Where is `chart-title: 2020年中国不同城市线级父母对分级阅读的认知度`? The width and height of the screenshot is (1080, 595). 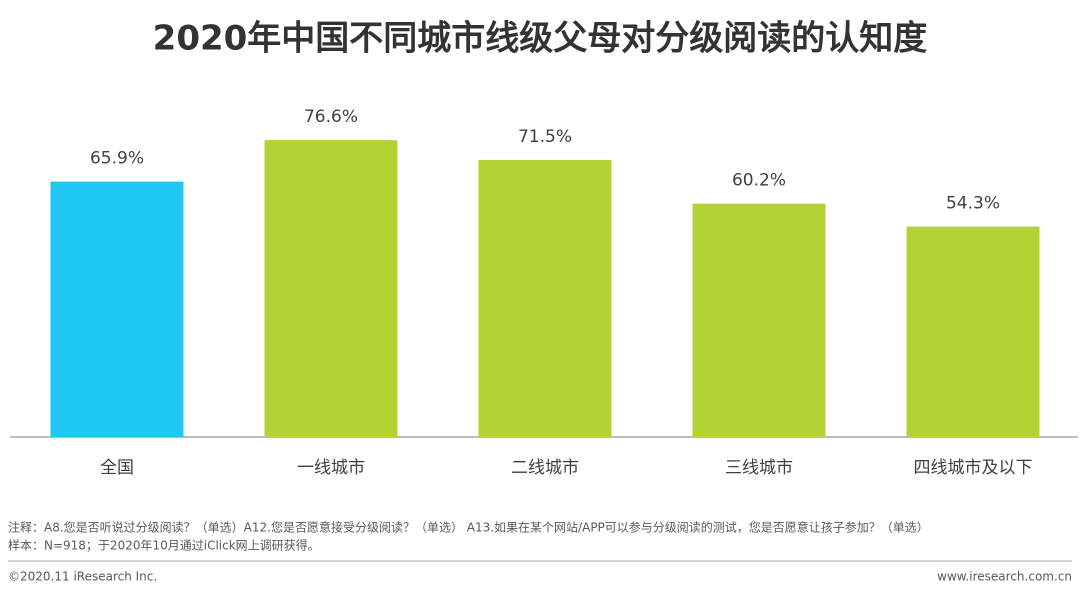 chart-title: 2020年中国不同城市线级父母对分级阅读的认知度 is located at coordinates (540, 39).